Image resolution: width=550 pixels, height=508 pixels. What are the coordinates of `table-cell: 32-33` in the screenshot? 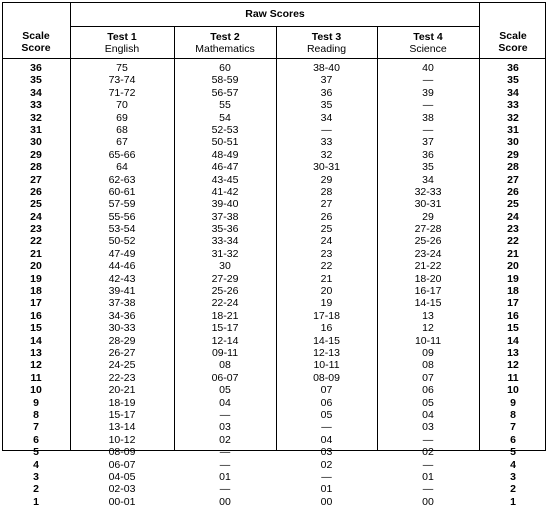 It's located at (428, 191).